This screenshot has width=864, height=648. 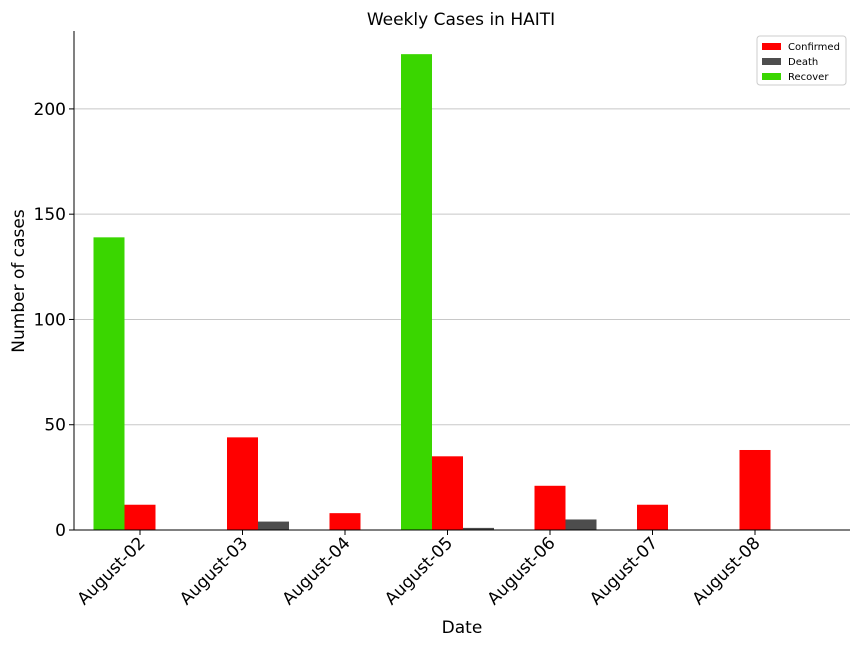 What do you see at coordinates (55, 426) in the screenshot?
I see `y-tick-label: 50` at bounding box center [55, 426].